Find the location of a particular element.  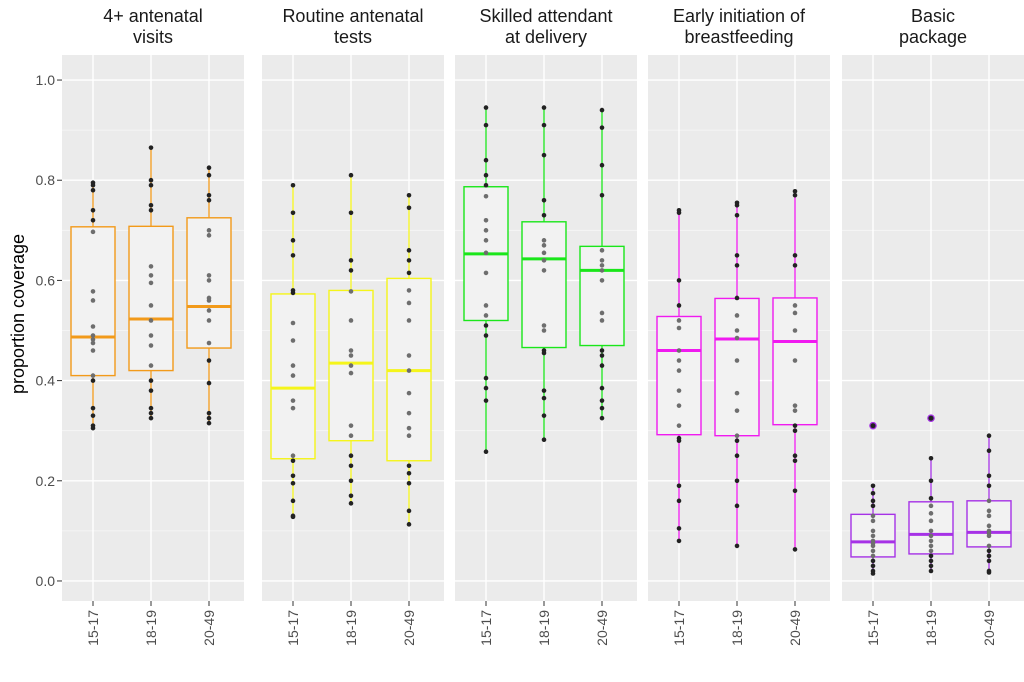

facet-title: package is located at coordinates (933, 37).